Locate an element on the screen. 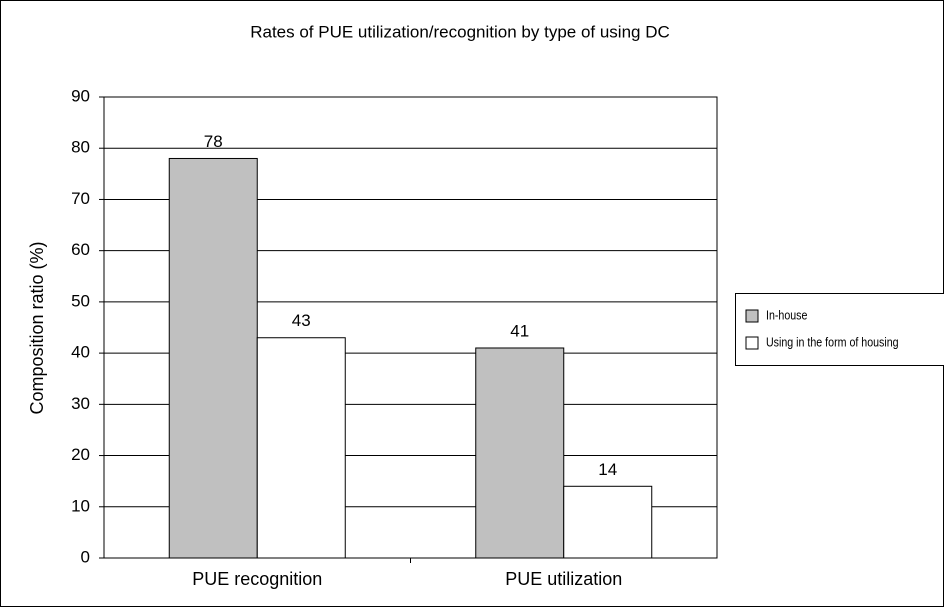 This screenshot has height=607, width=944. y-tick-label: 70 is located at coordinates (80, 198).